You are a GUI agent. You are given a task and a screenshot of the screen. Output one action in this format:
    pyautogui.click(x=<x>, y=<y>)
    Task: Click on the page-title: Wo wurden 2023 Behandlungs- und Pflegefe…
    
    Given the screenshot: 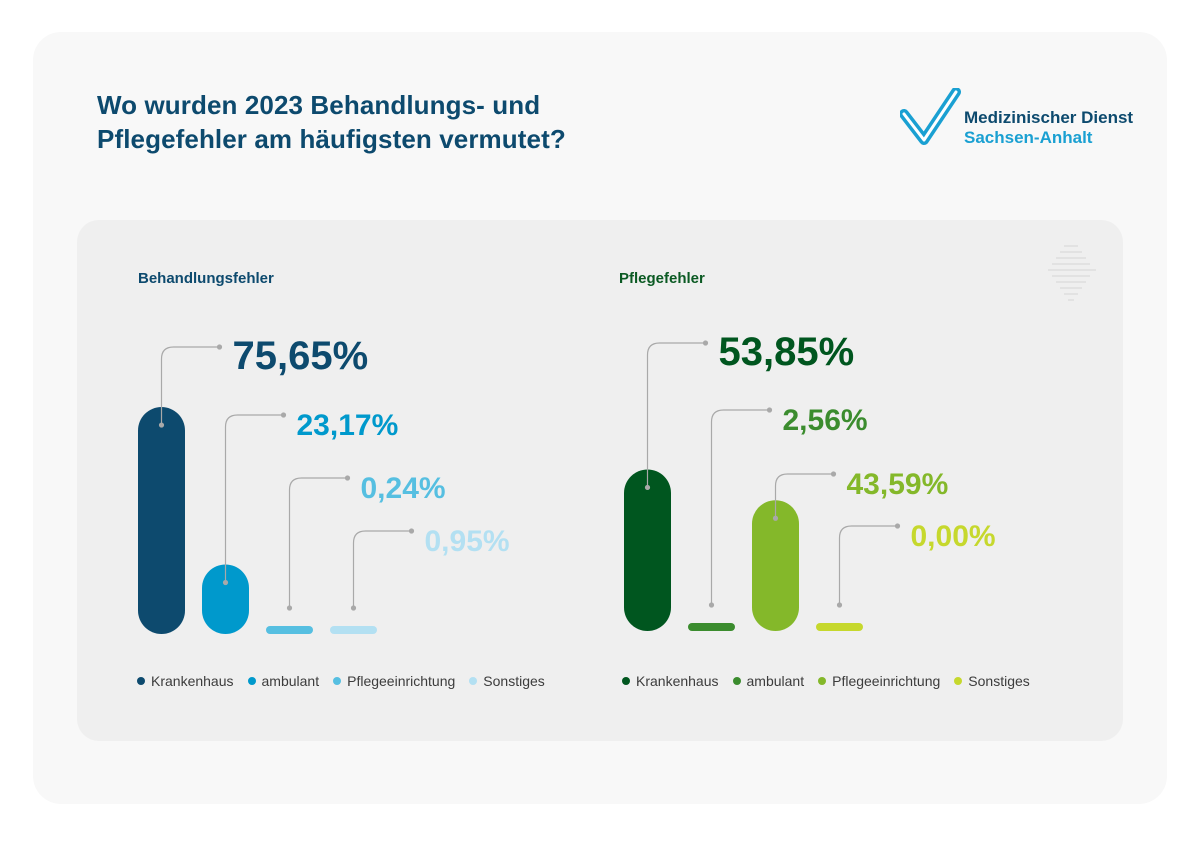 What is the action you would take?
    pyautogui.click(x=331, y=122)
    